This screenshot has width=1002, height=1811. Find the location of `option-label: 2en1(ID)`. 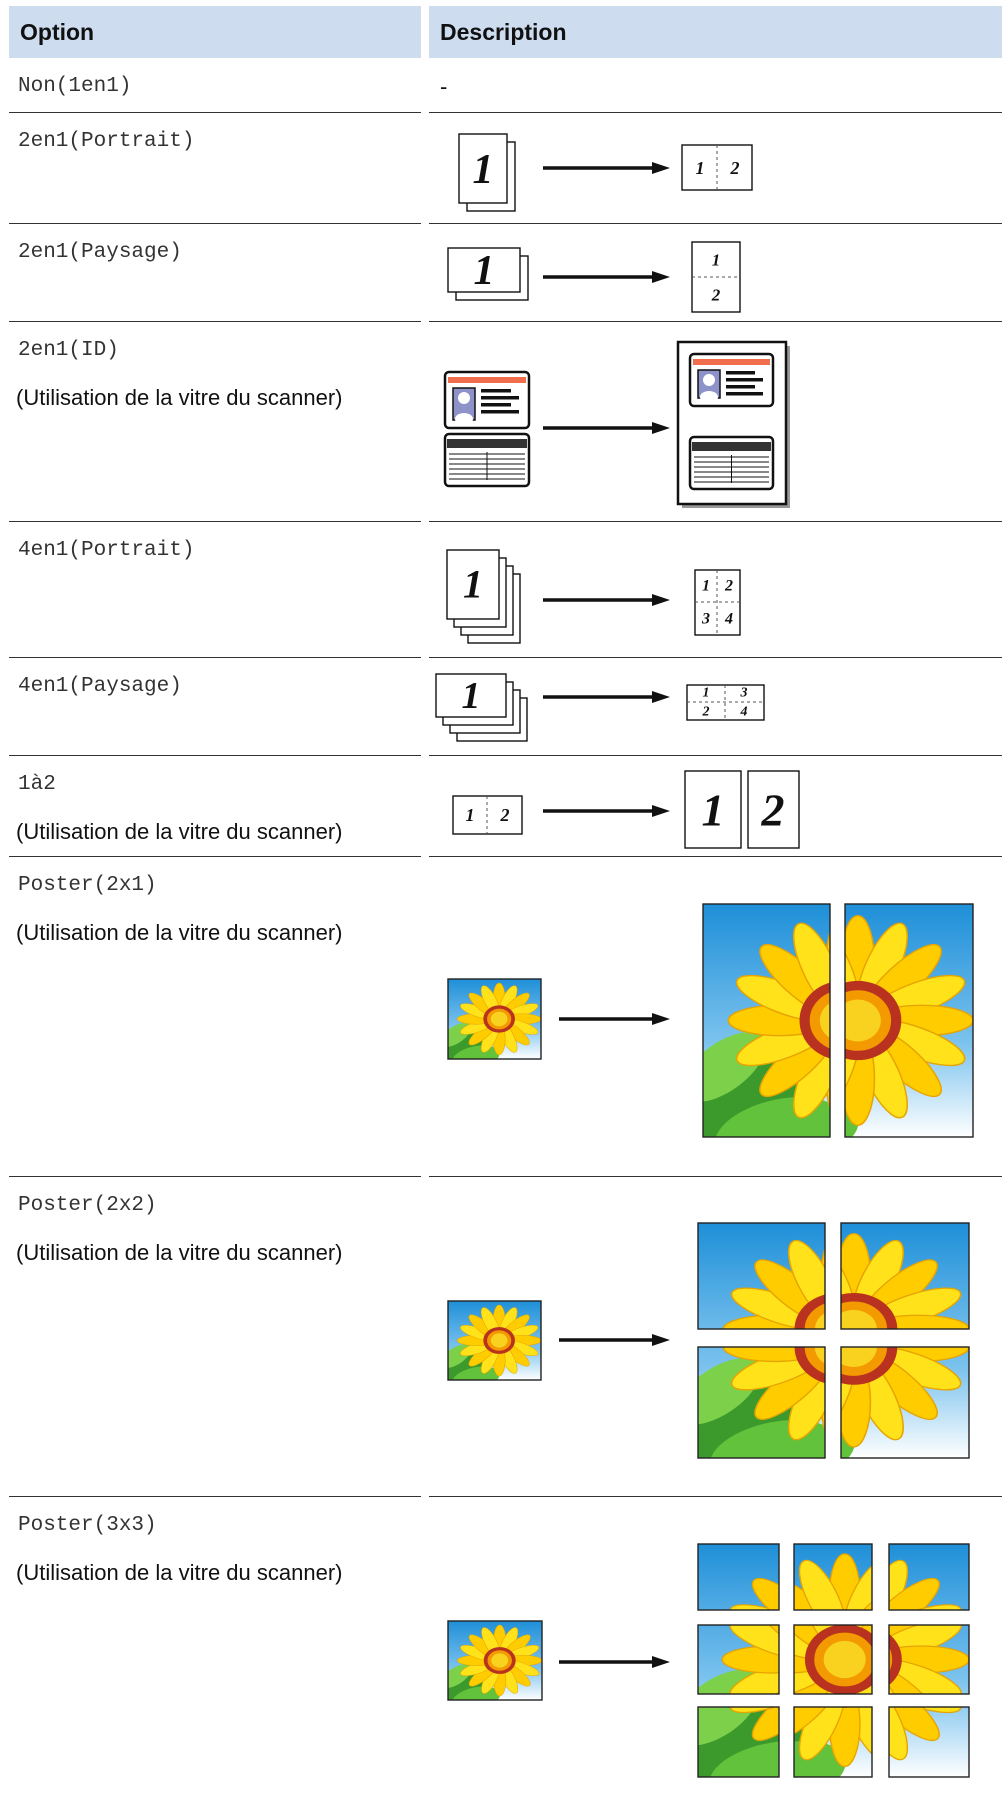

option-label: 2en1(ID) is located at coordinates (68, 350).